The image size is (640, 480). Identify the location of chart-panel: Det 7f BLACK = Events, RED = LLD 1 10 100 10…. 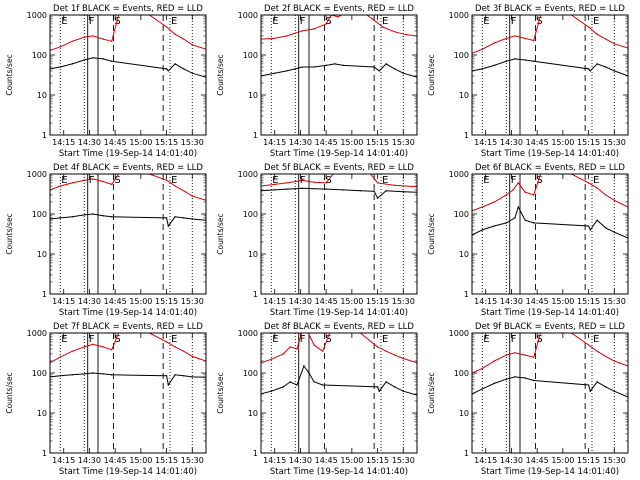
(106, 399).